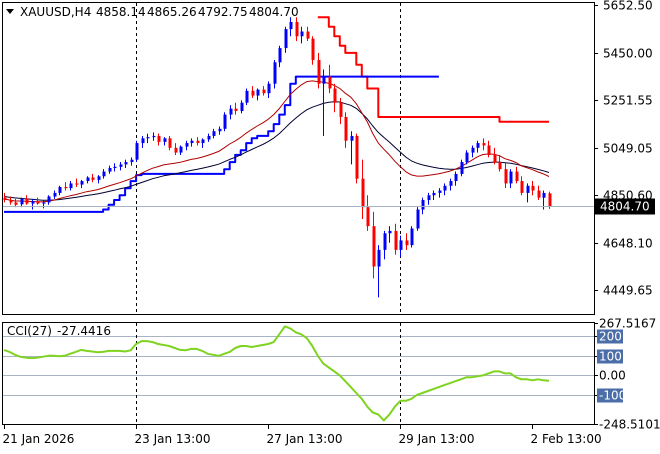  Describe the element at coordinates (172, 12) in the screenshot. I see `price-legend-high: 4865.26` at that location.